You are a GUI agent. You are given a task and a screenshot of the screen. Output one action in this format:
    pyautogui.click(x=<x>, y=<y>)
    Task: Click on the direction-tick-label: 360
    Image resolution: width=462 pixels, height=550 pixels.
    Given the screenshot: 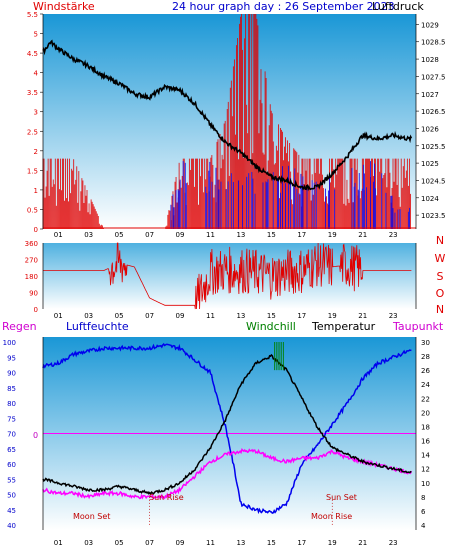 What is the action you would take?
    pyautogui.click(x=31, y=244)
    